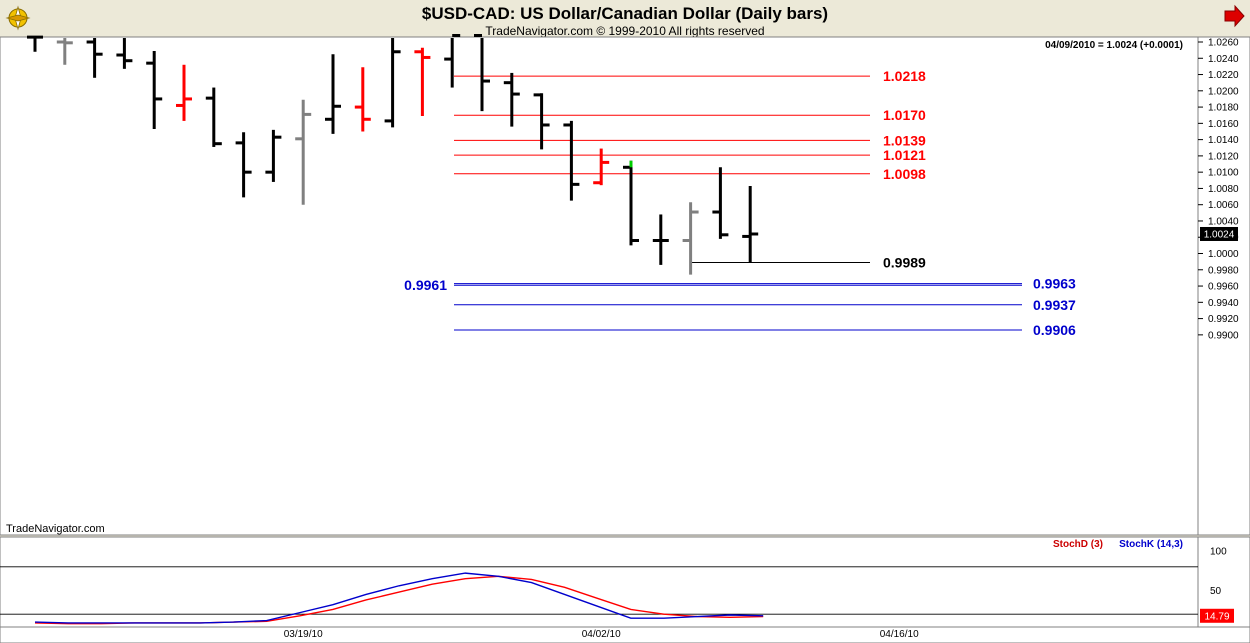 This screenshot has width=1250, height=643. I want to click on date-axis: 03/19/10 04/02/10 04/16/10, so click(601, 634).